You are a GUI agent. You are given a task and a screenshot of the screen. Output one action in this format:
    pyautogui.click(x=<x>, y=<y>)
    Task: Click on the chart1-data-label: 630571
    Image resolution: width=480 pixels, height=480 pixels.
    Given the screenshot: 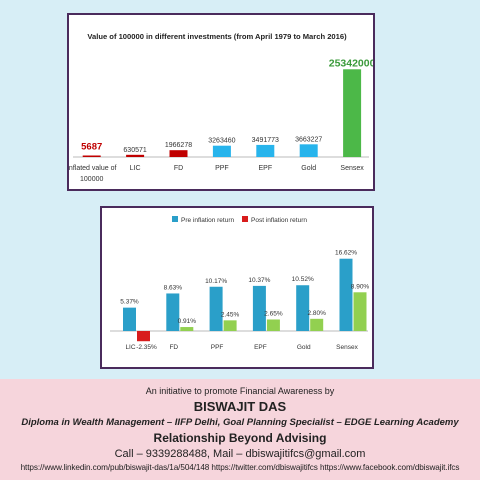 What is the action you would take?
    pyautogui.click(x=134, y=150)
    